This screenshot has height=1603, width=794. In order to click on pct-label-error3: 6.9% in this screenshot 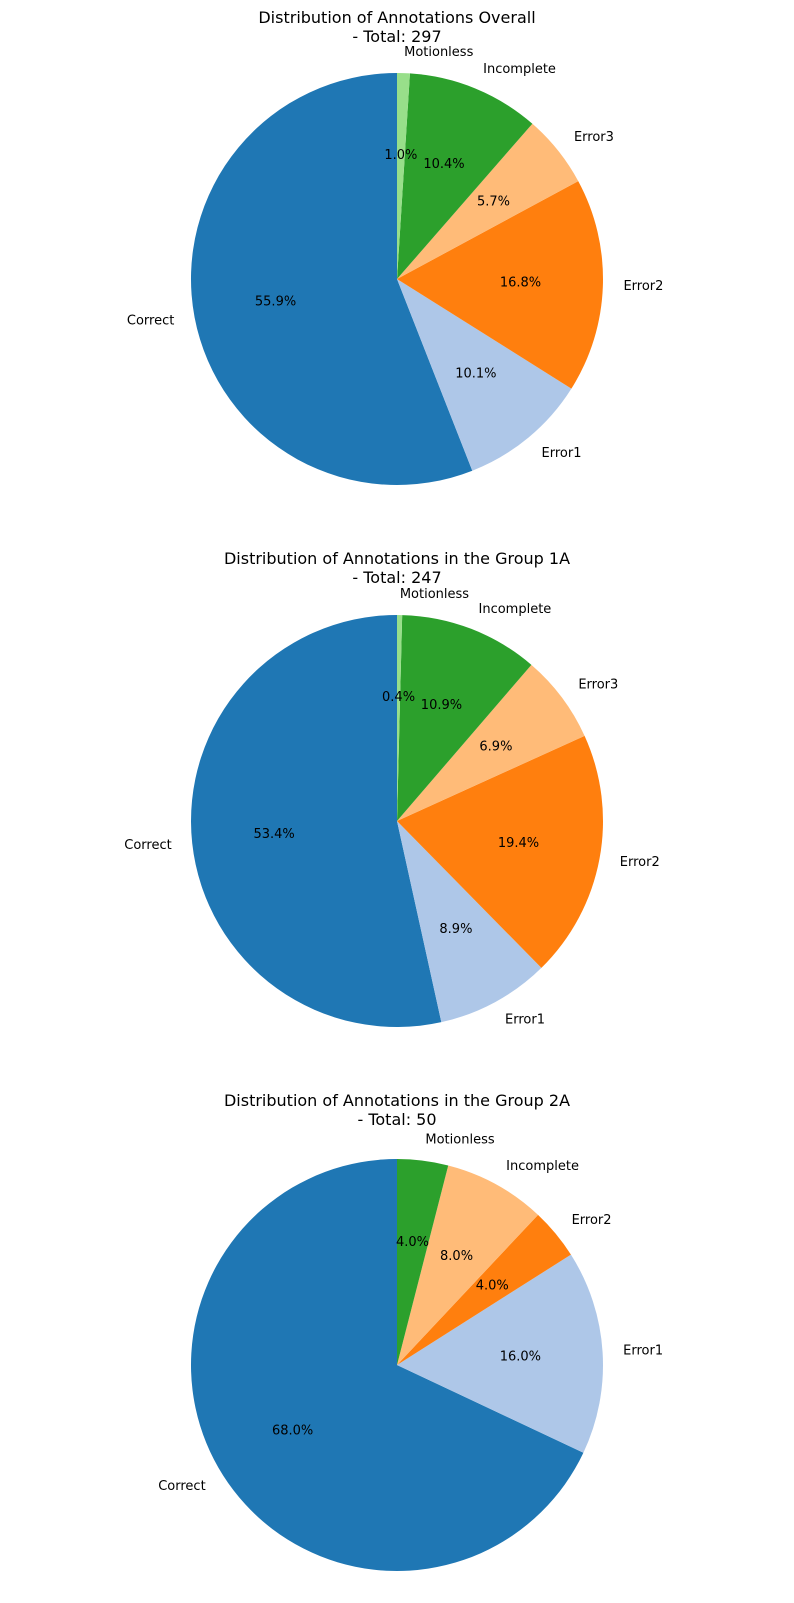, I will do `click(495, 746)`.